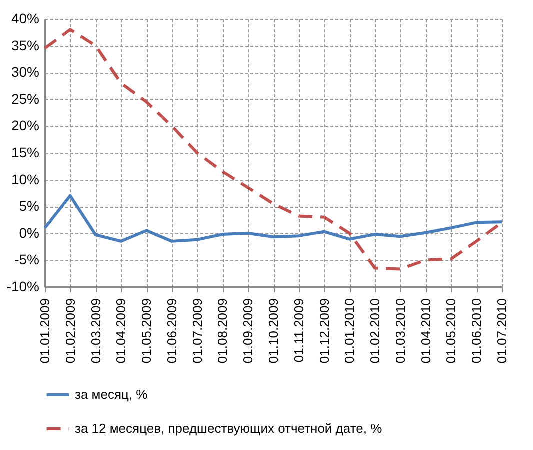 The image size is (533, 450). I want to click on y-tick-label: 30%, so click(25, 72).